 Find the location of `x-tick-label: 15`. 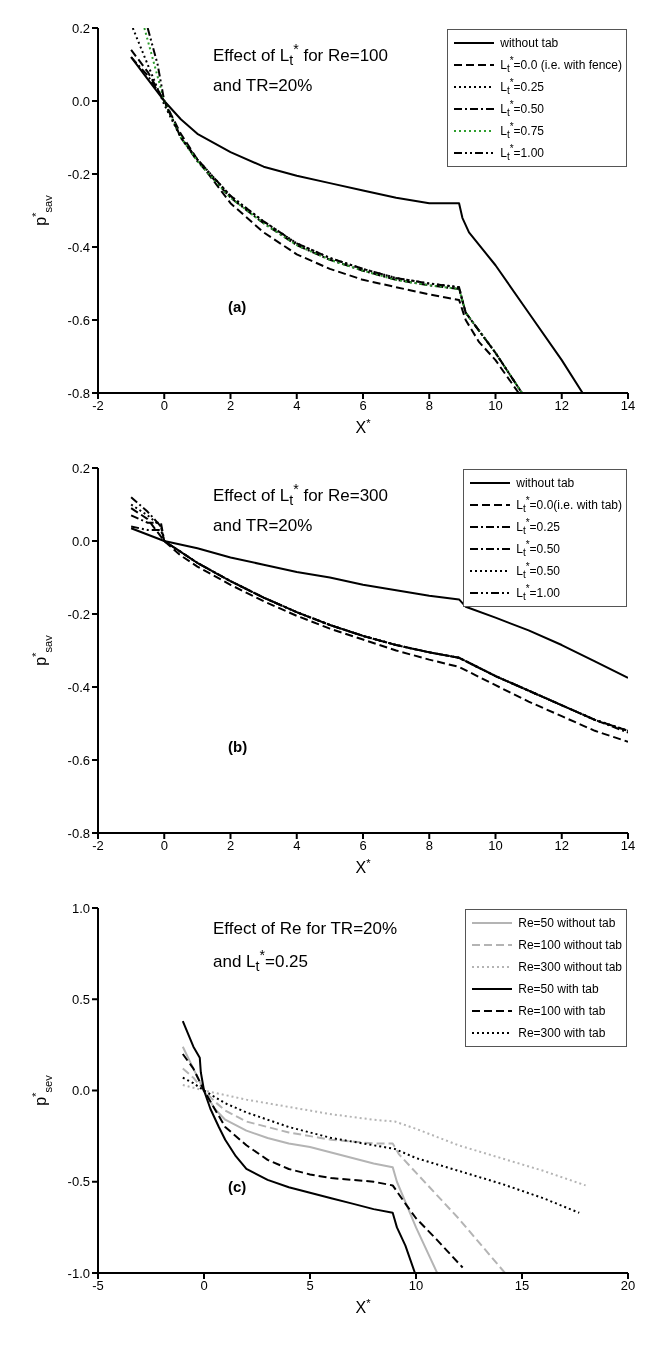

x-tick-label: 15 is located at coordinates (522, 1286).